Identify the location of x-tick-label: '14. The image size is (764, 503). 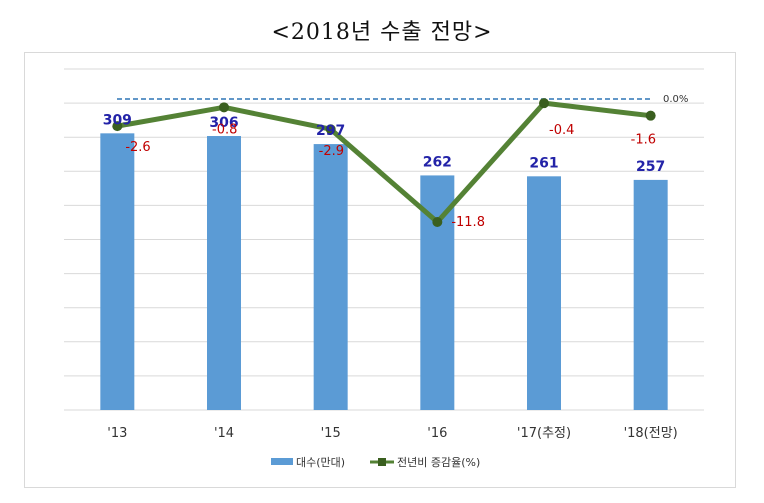
(224, 433).